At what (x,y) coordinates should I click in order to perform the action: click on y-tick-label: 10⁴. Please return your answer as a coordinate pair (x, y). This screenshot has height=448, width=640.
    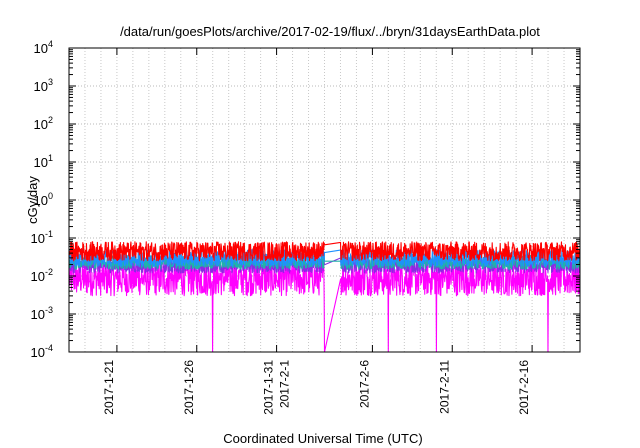
    Looking at the image, I should click on (43, 47).